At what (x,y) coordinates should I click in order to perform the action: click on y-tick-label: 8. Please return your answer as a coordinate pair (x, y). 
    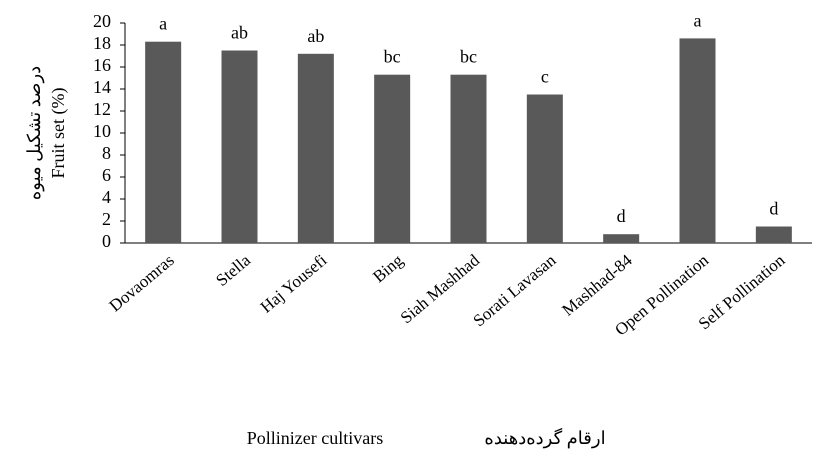
    Looking at the image, I should click on (106, 153).